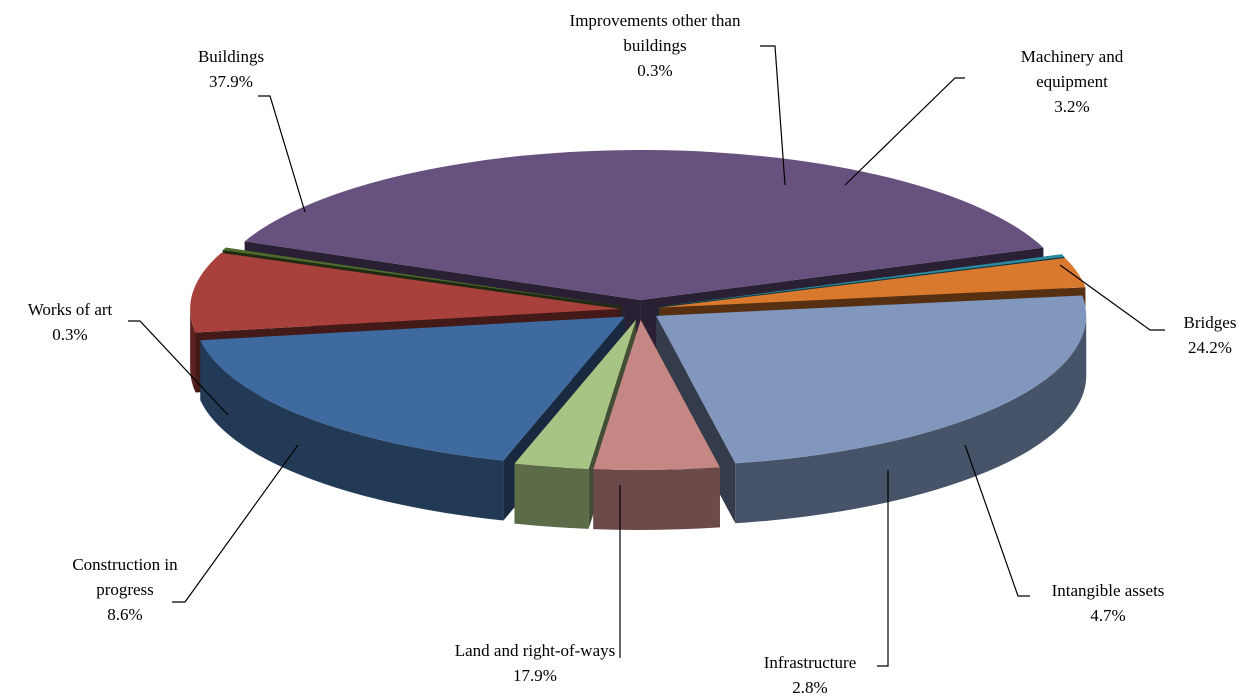 This screenshot has height=700, width=1258. What do you see at coordinates (655, 20) in the screenshot?
I see `slice-name-label: Improvements other than` at bounding box center [655, 20].